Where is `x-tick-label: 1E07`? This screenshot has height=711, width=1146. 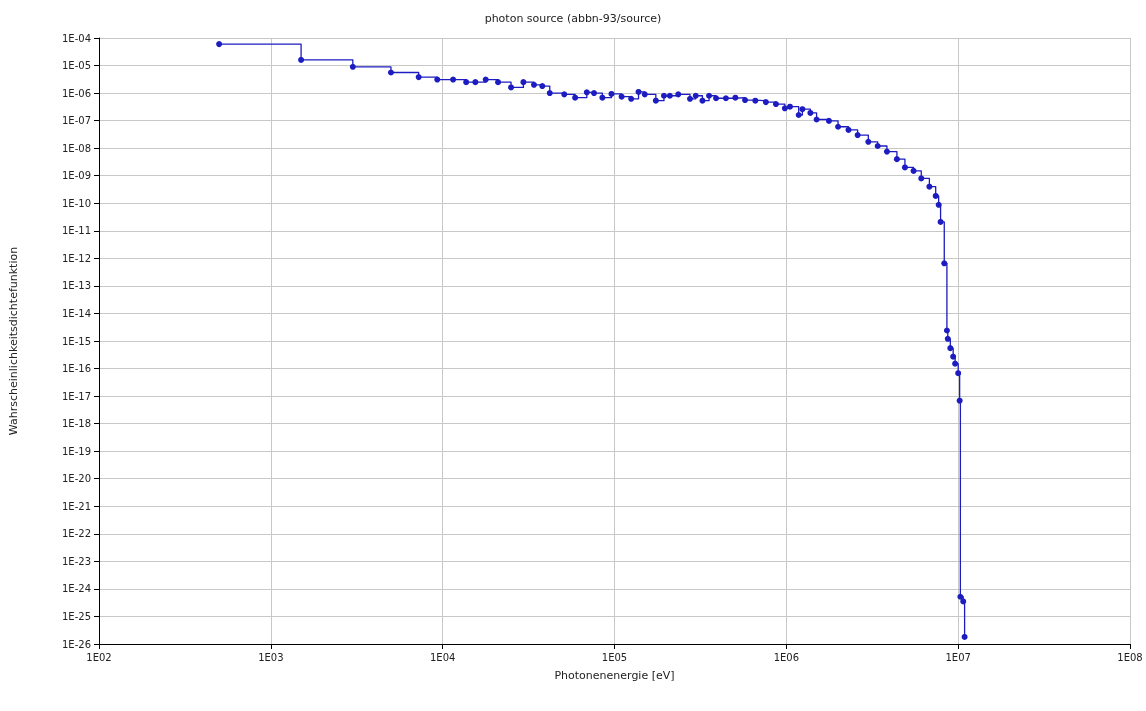
x-tick-label: 1E07 is located at coordinates (958, 657).